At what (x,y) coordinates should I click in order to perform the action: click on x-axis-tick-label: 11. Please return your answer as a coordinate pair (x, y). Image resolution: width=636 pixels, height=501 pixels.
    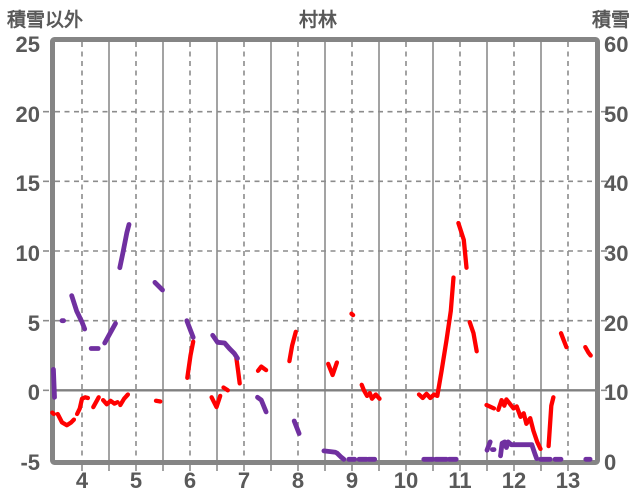
    Looking at the image, I should click on (460, 480).